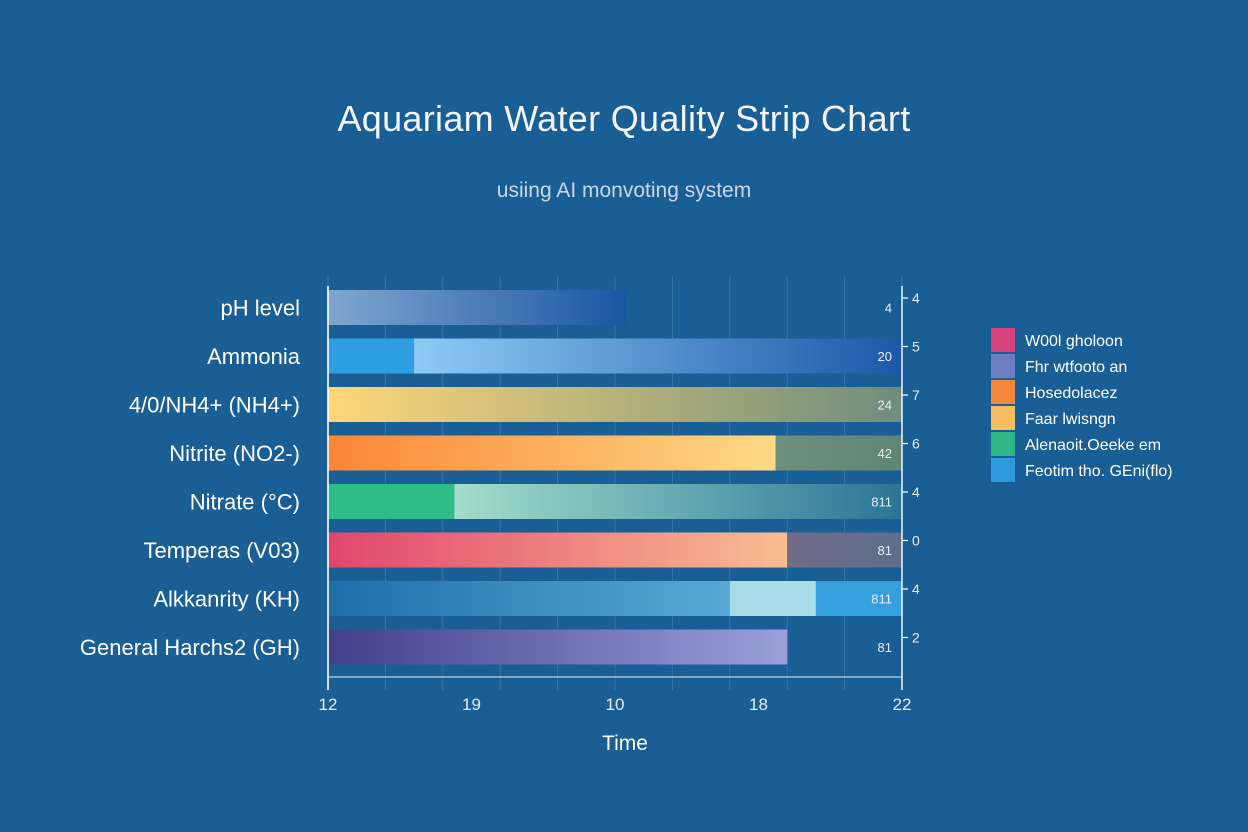 The height and width of the screenshot is (832, 1248). I want to click on bar-end-label: 20, so click(885, 356).